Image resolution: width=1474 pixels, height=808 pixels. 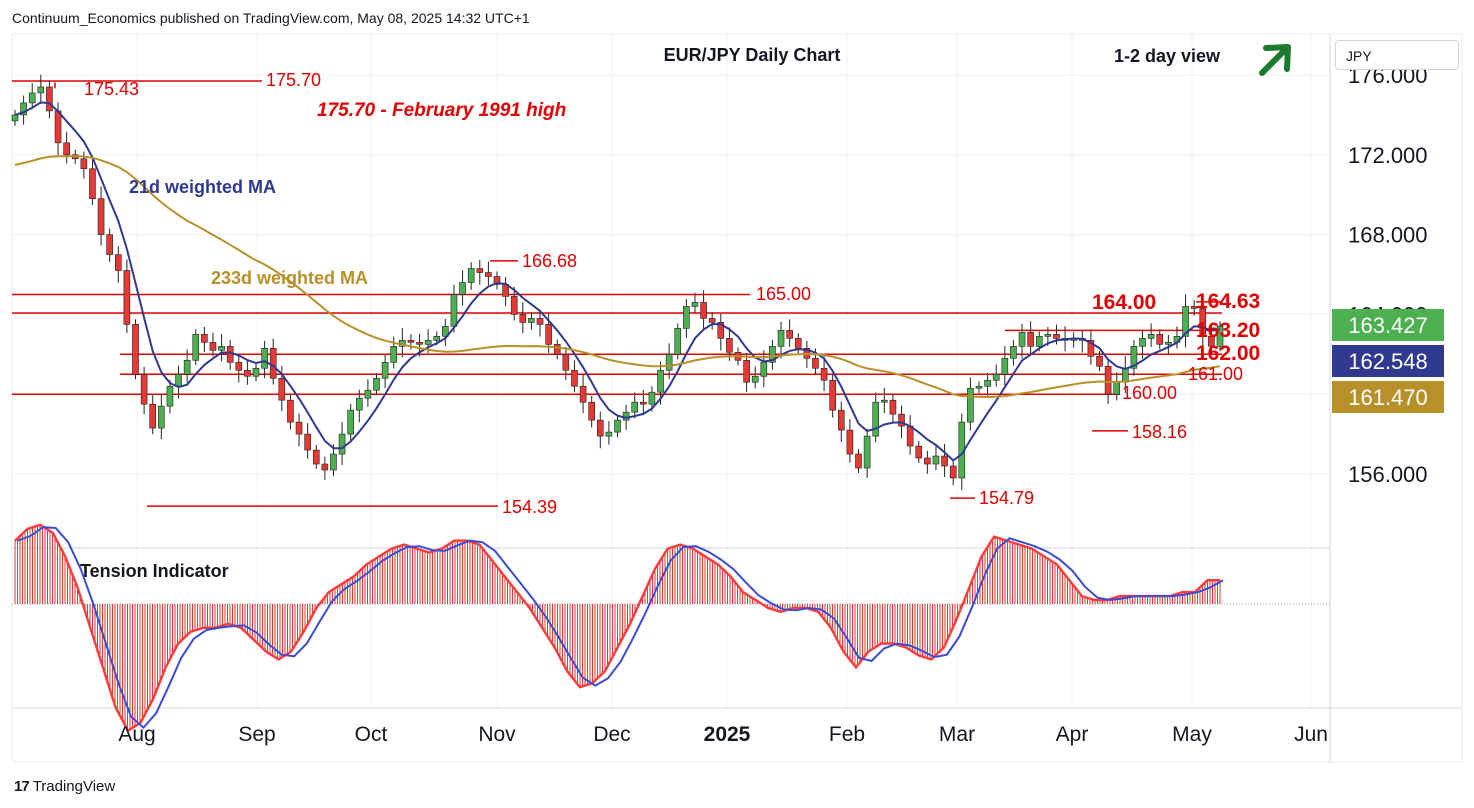 What do you see at coordinates (549, 261) in the screenshot?
I see `level-label-166-68: 166.68` at bounding box center [549, 261].